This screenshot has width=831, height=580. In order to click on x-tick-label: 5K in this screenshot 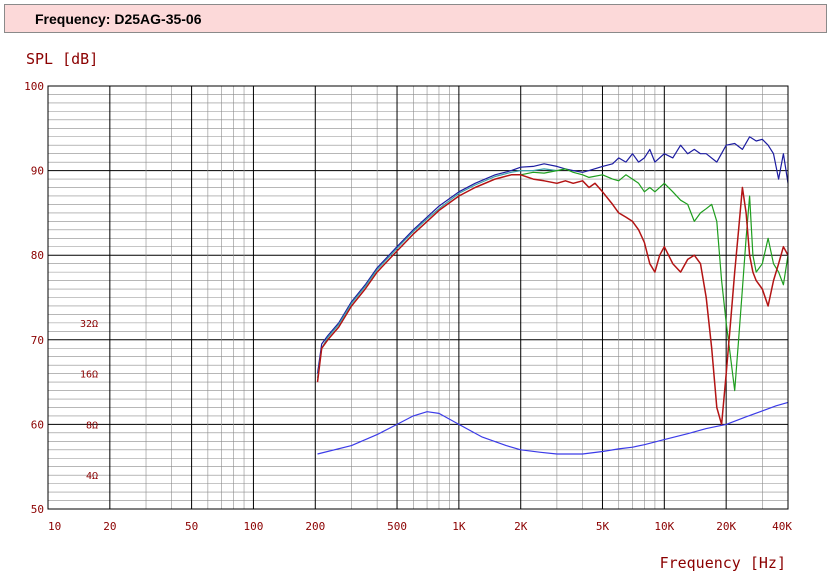, I will do `click(603, 526)`.